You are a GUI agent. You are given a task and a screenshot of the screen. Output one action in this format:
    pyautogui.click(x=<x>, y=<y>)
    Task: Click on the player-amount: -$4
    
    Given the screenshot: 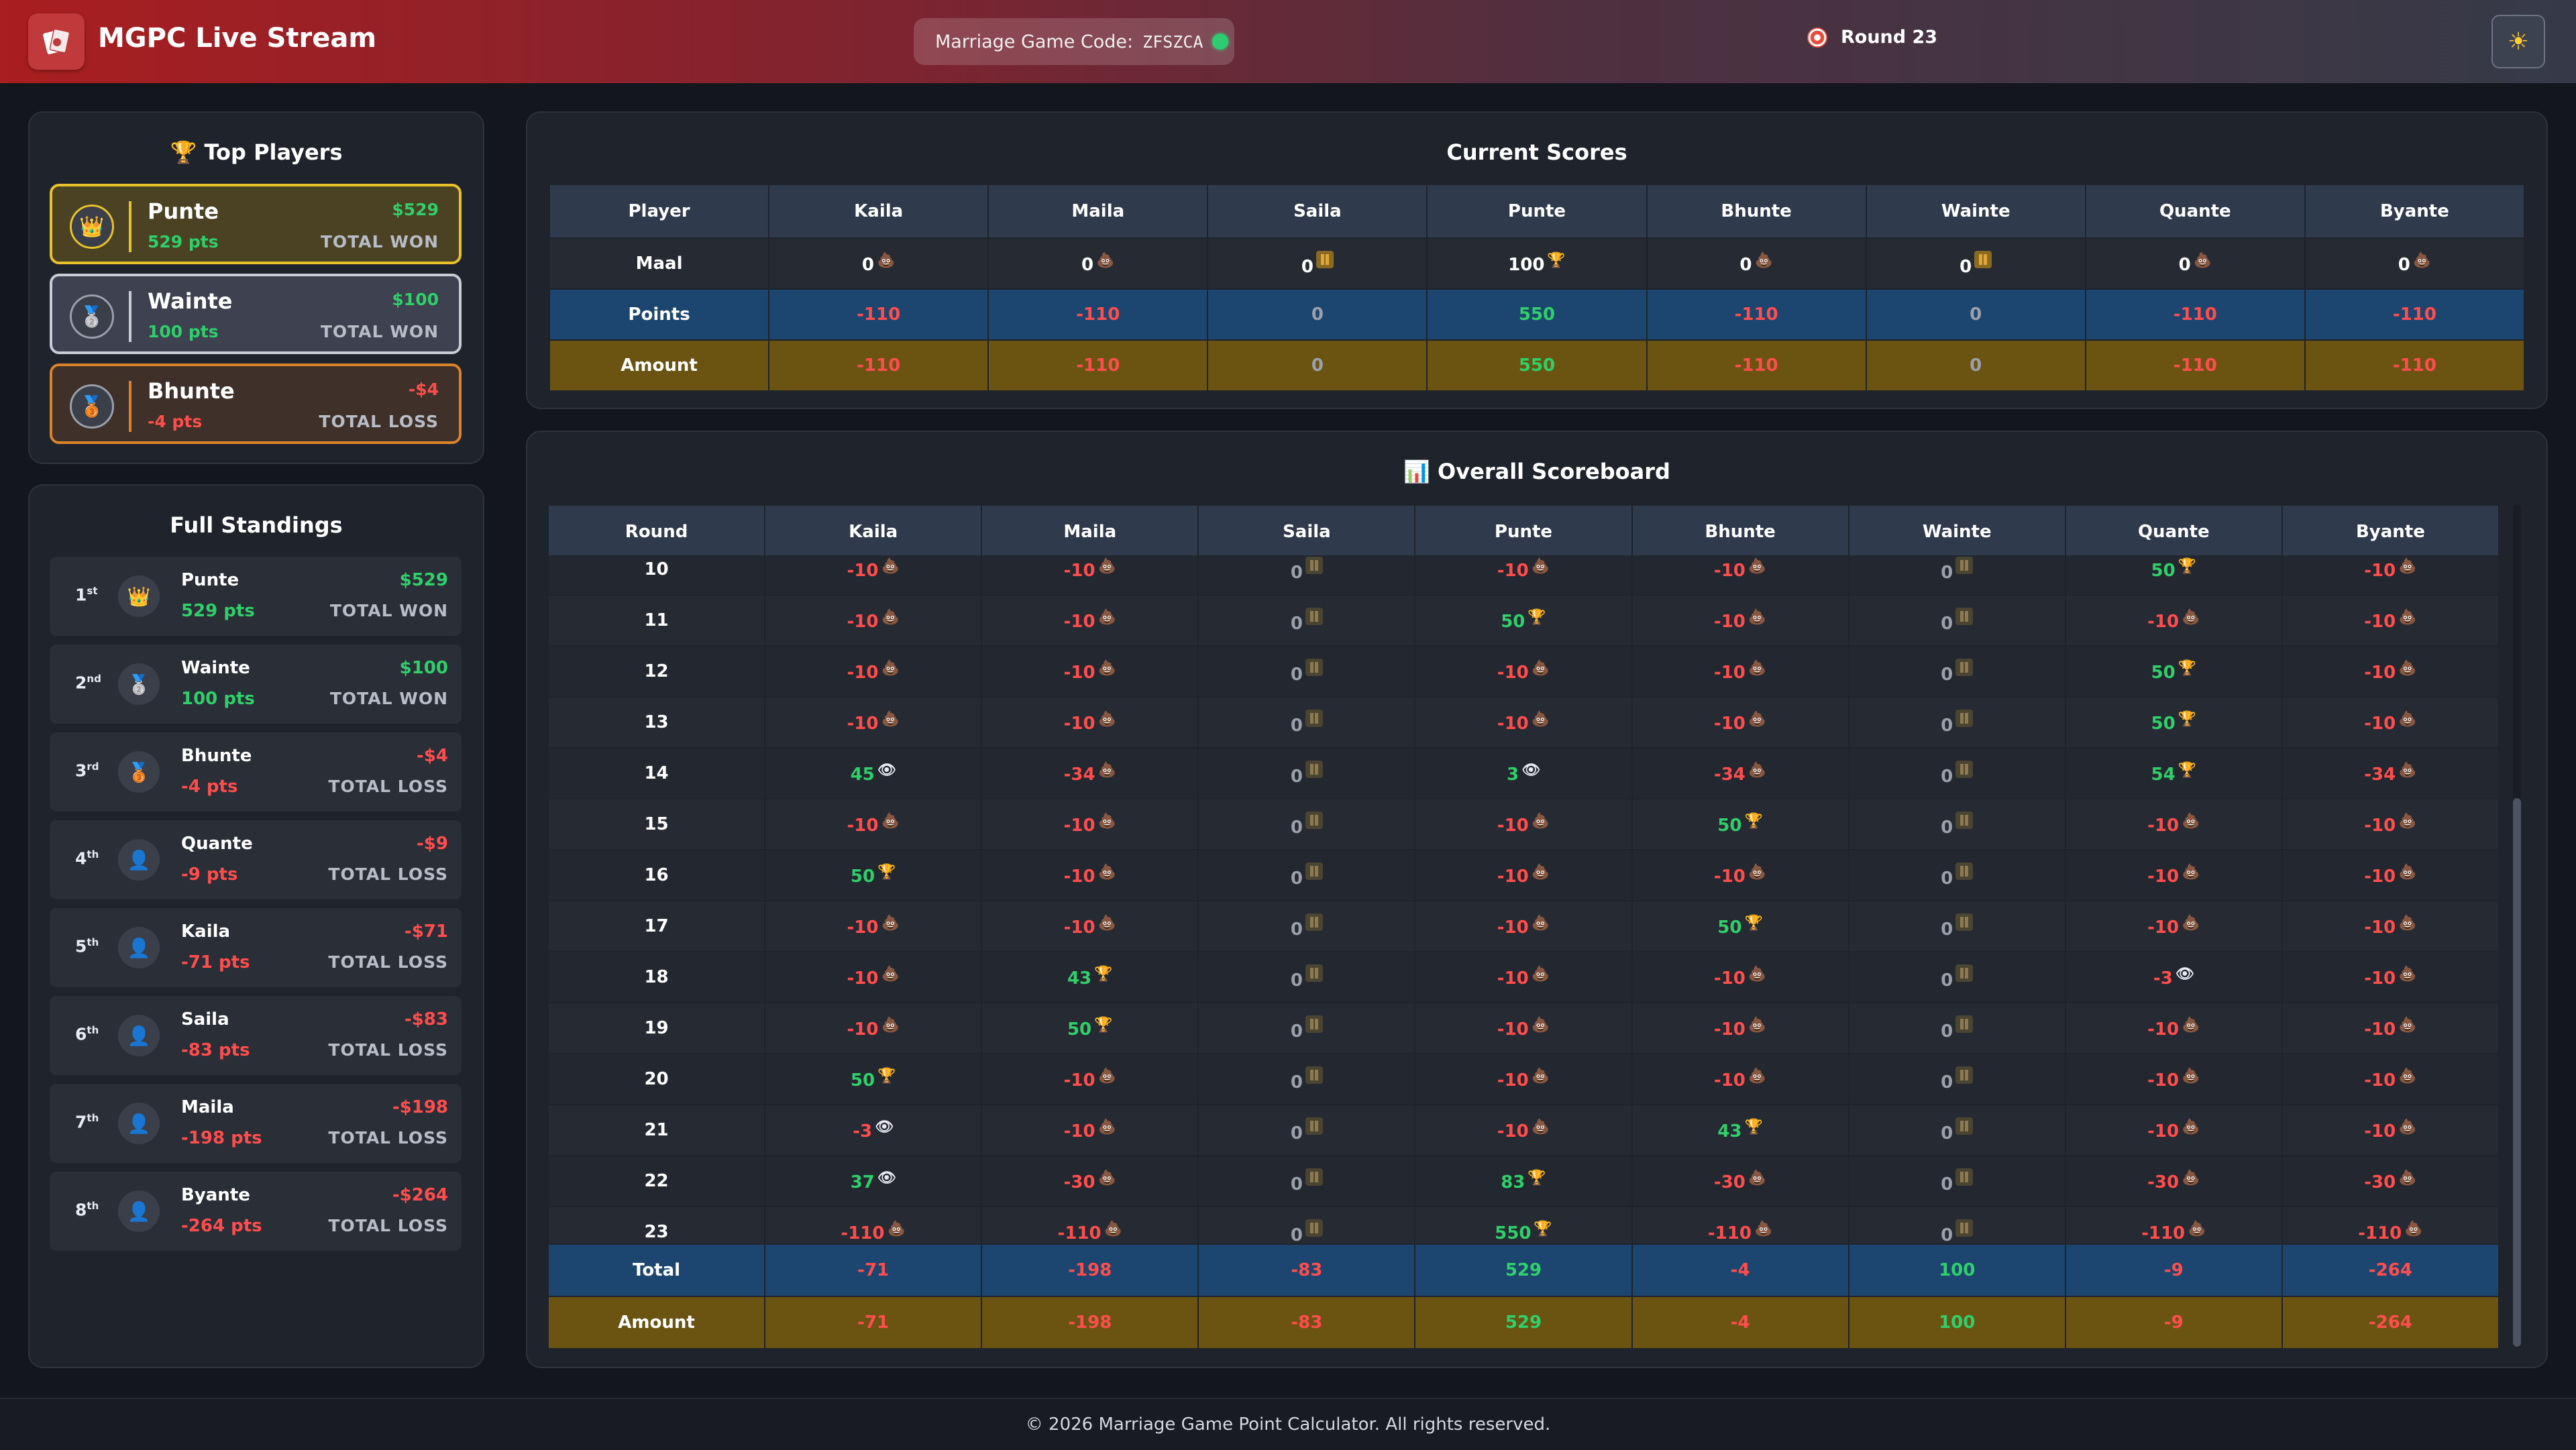 What is the action you would take?
    pyautogui.click(x=423, y=389)
    